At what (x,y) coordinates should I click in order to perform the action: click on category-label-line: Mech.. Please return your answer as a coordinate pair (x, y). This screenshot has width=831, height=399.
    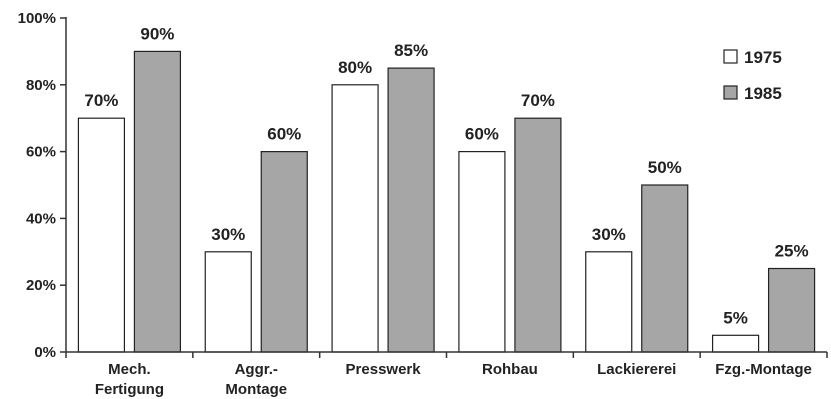
    Looking at the image, I should click on (129, 369).